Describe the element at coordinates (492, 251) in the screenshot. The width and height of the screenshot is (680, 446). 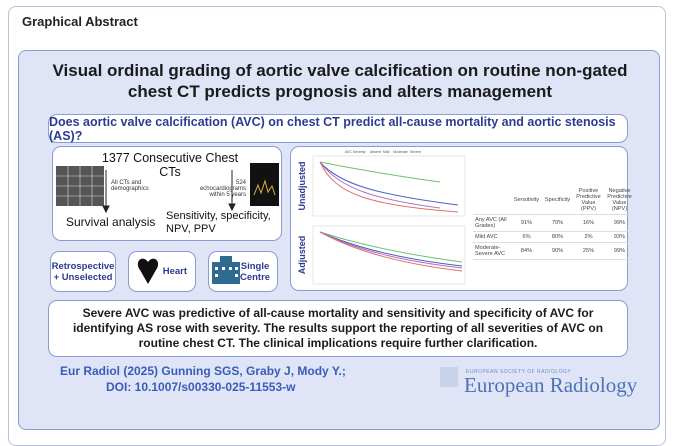
I see `row-label: Moderate-Severe AVC` at that location.